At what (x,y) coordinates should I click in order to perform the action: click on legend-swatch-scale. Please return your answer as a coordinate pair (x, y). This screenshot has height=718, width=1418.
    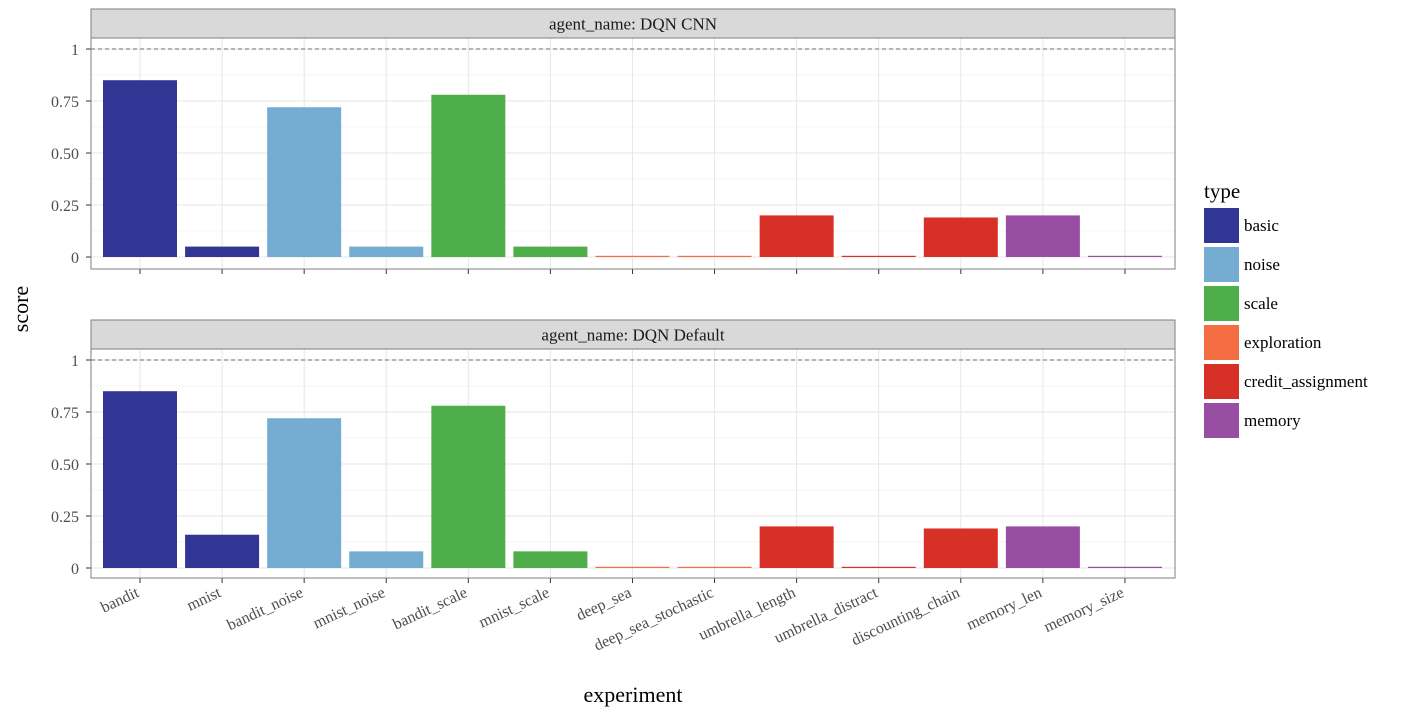
    Looking at the image, I should click on (1221, 303).